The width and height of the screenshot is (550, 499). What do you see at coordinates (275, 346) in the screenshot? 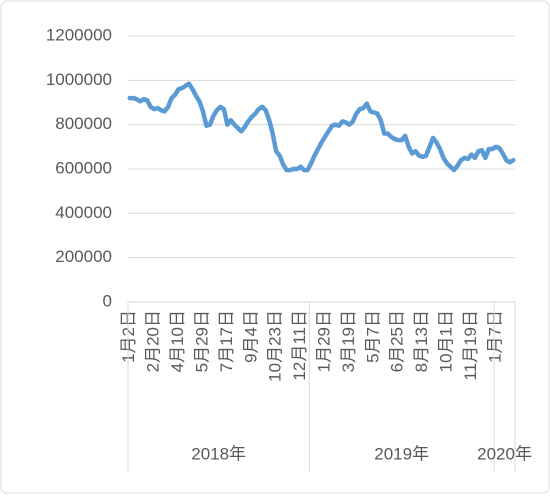
I see `x-tick-label: 10月23日` at bounding box center [275, 346].